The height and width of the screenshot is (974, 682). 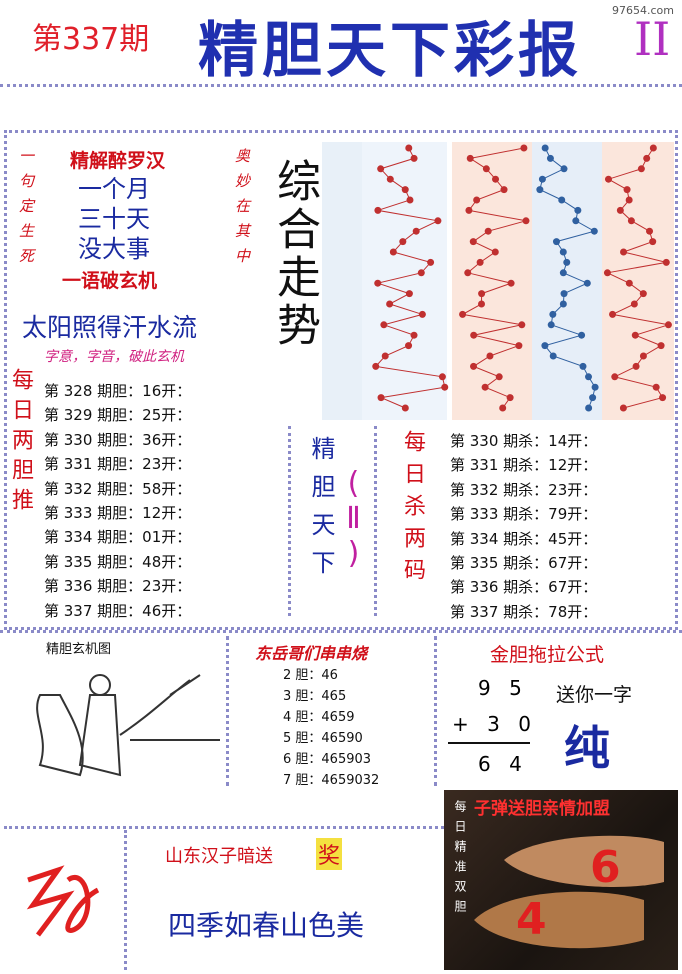 What do you see at coordinates (524, 465) in the screenshot?
I see `kill-row: 第 331 期杀：12开：` at bounding box center [524, 465].